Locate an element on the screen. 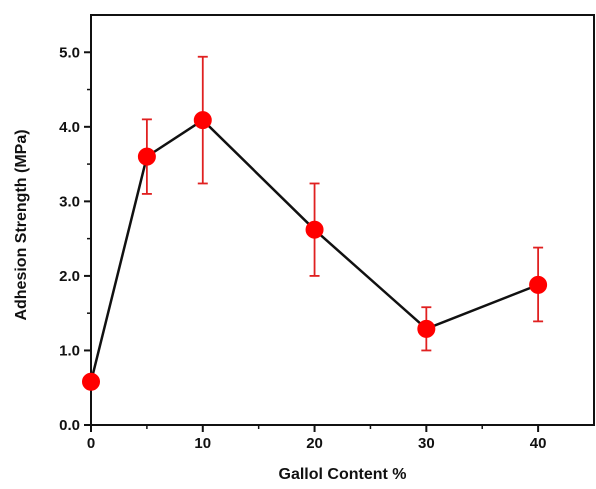  x-axis-title: Gallol Content % is located at coordinates (343, 474).